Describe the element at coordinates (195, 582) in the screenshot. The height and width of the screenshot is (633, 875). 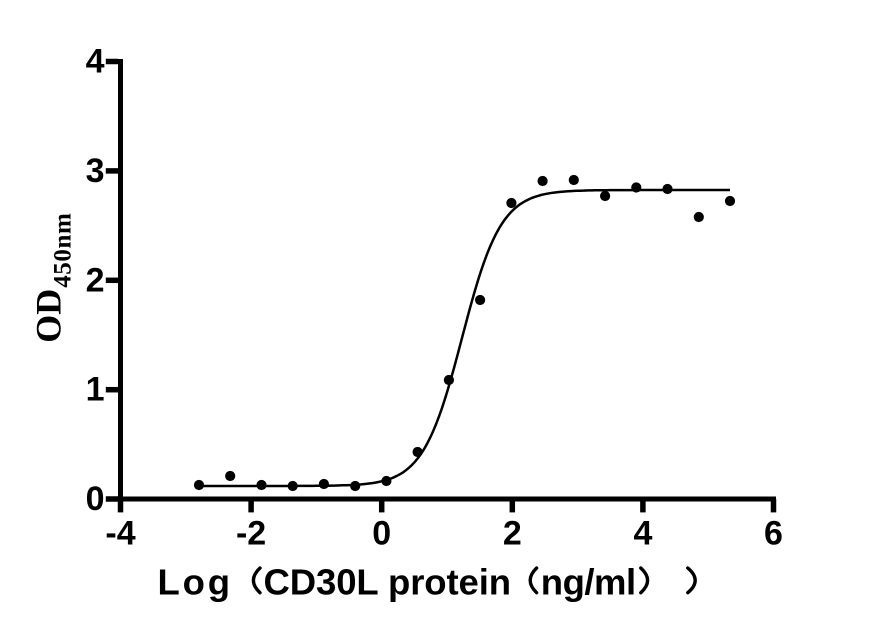
I see `svg-text: Log` at that location.